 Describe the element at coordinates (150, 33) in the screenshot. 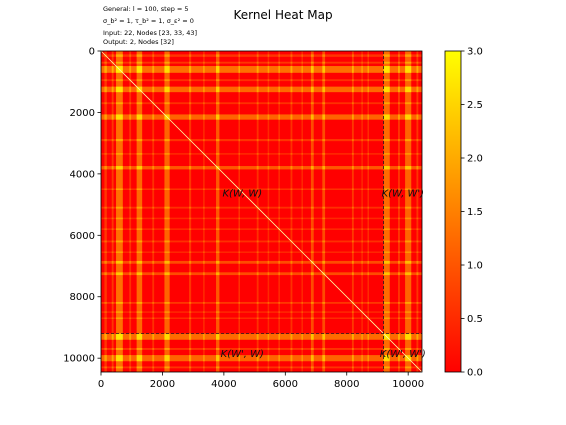

I see `info-input: Input: 22, Nodes [23, 33, 43]` at that location.